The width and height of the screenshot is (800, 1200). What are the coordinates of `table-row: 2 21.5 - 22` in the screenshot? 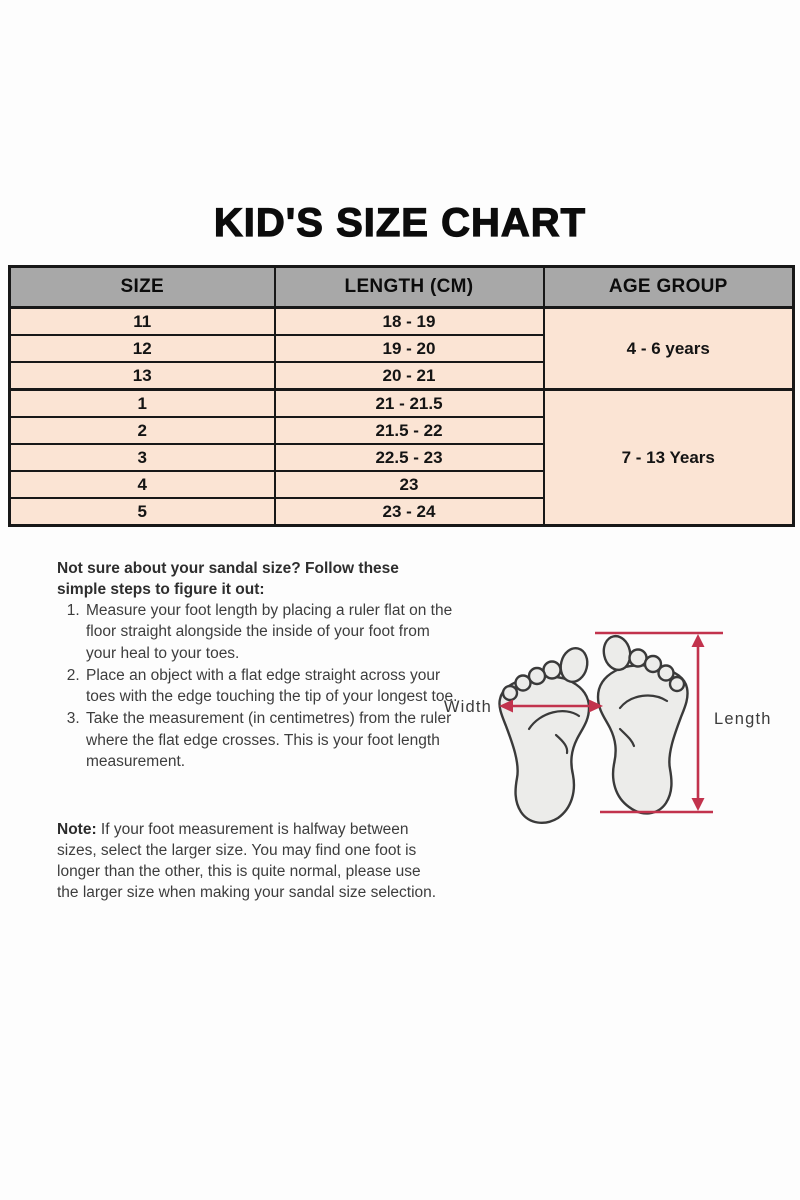 It's located at (401, 430).